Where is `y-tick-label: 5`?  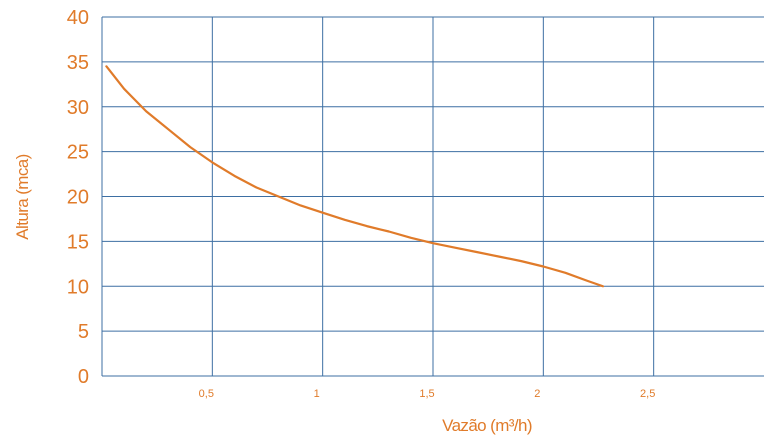
y-tick-label: 5 is located at coordinates (83, 332).